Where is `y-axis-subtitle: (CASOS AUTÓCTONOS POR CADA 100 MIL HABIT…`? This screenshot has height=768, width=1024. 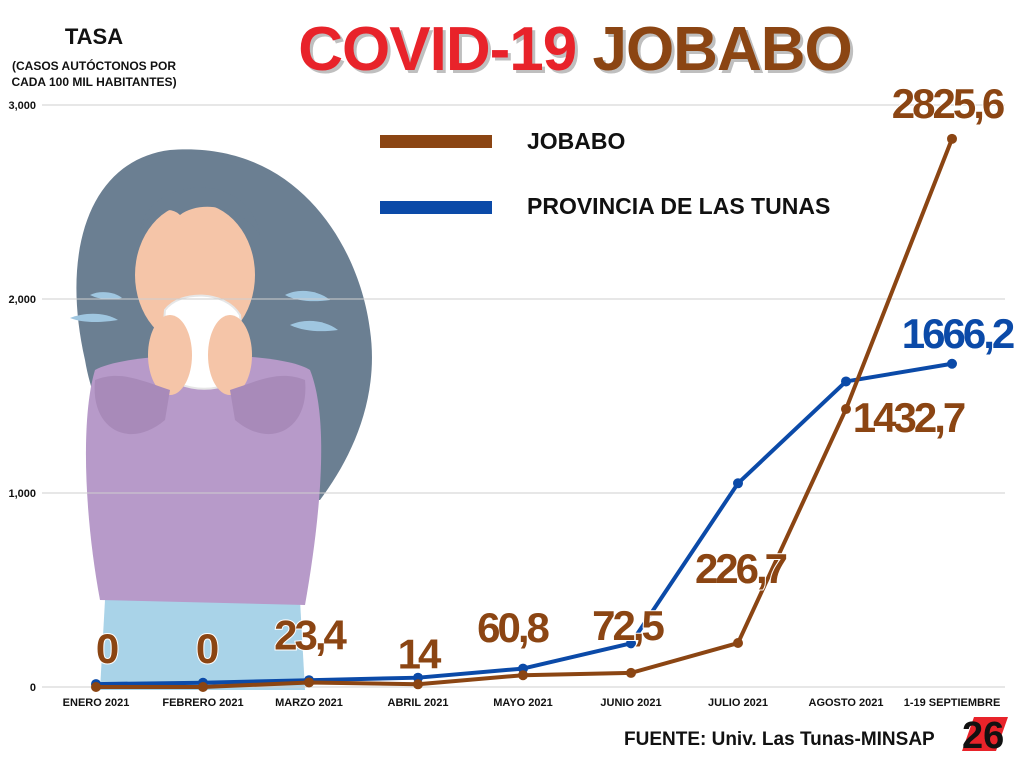
y-axis-subtitle: (CASOS AUTÓCTONOS POR CADA 100 MIL HABIT… is located at coordinates (94, 74).